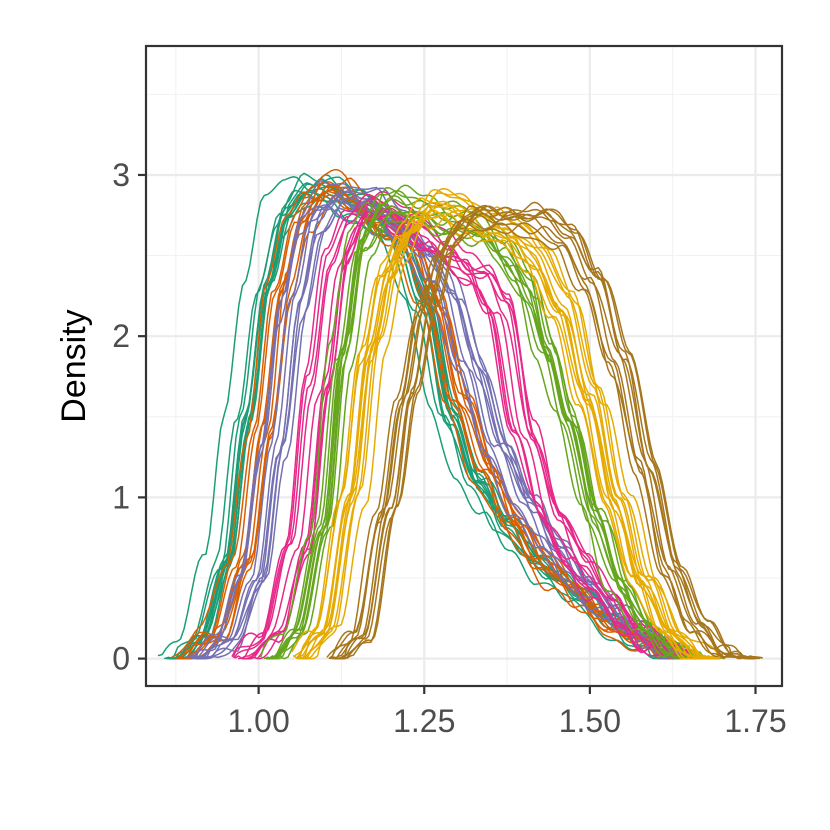 The height and width of the screenshot is (830, 830). Describe the element at coordinates (424, 721) in the screenshot. I see `x-tick-label: 1.25` at that location.